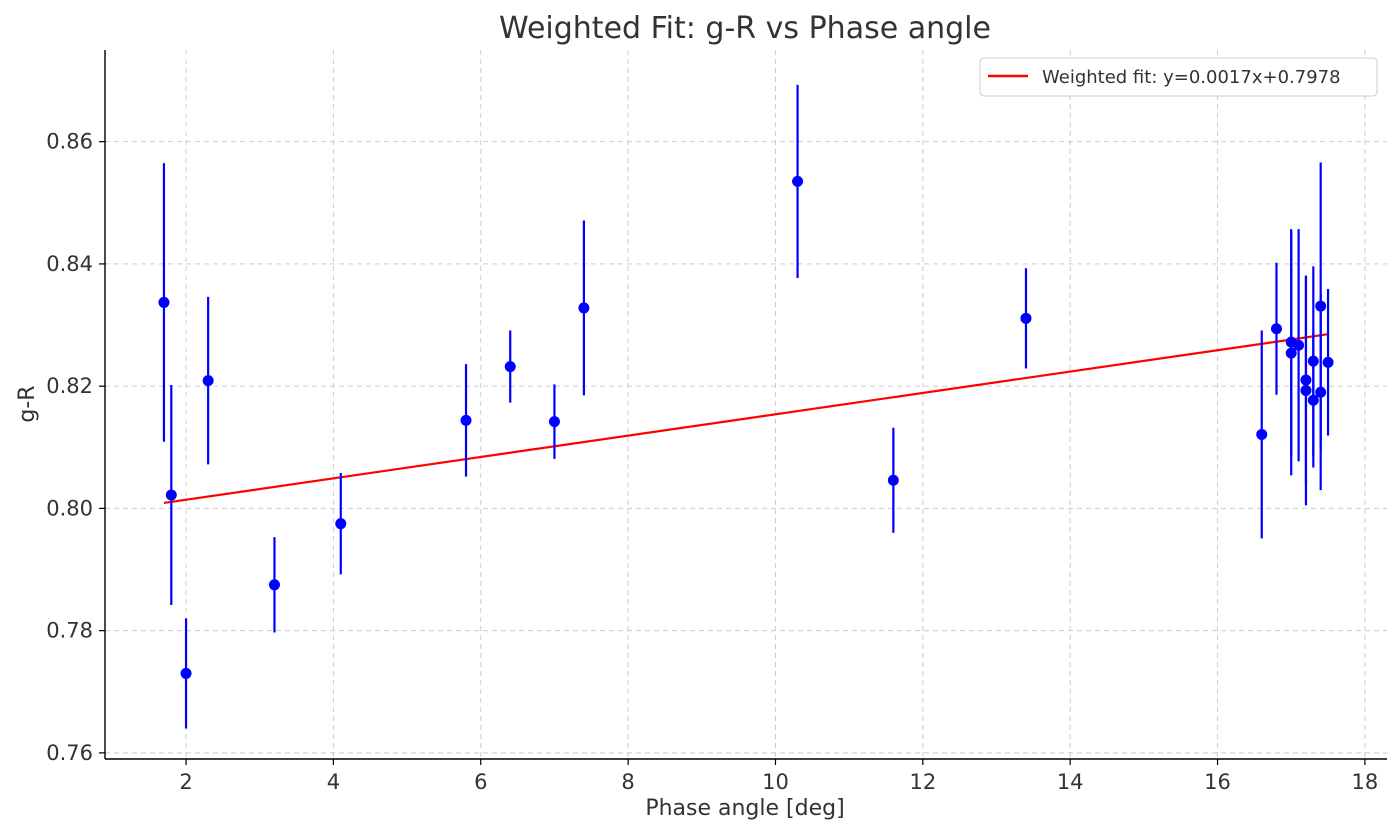 The image size is (1400, 835). Describe the element at coordinates (1070, 782) in the screenshot. I see `x-tick-label: 14` at that location.